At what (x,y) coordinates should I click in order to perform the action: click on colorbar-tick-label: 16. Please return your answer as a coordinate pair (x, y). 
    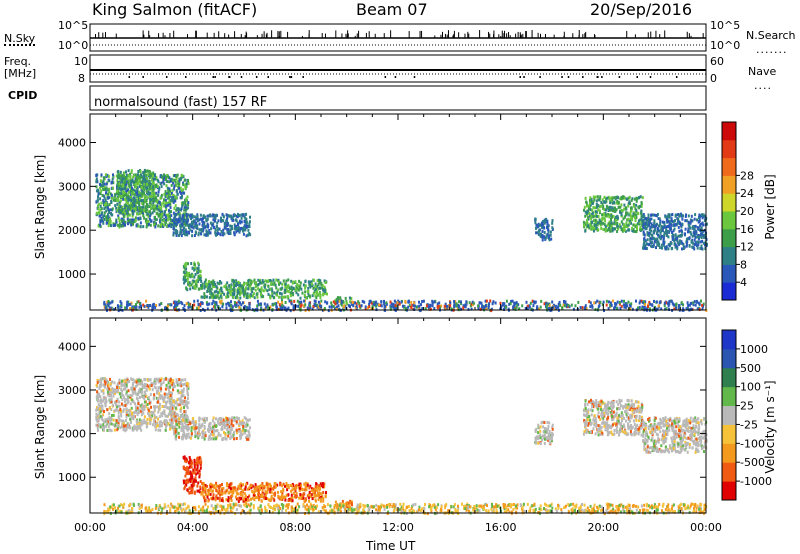
    Looking at the image, I should click on (747, 229).